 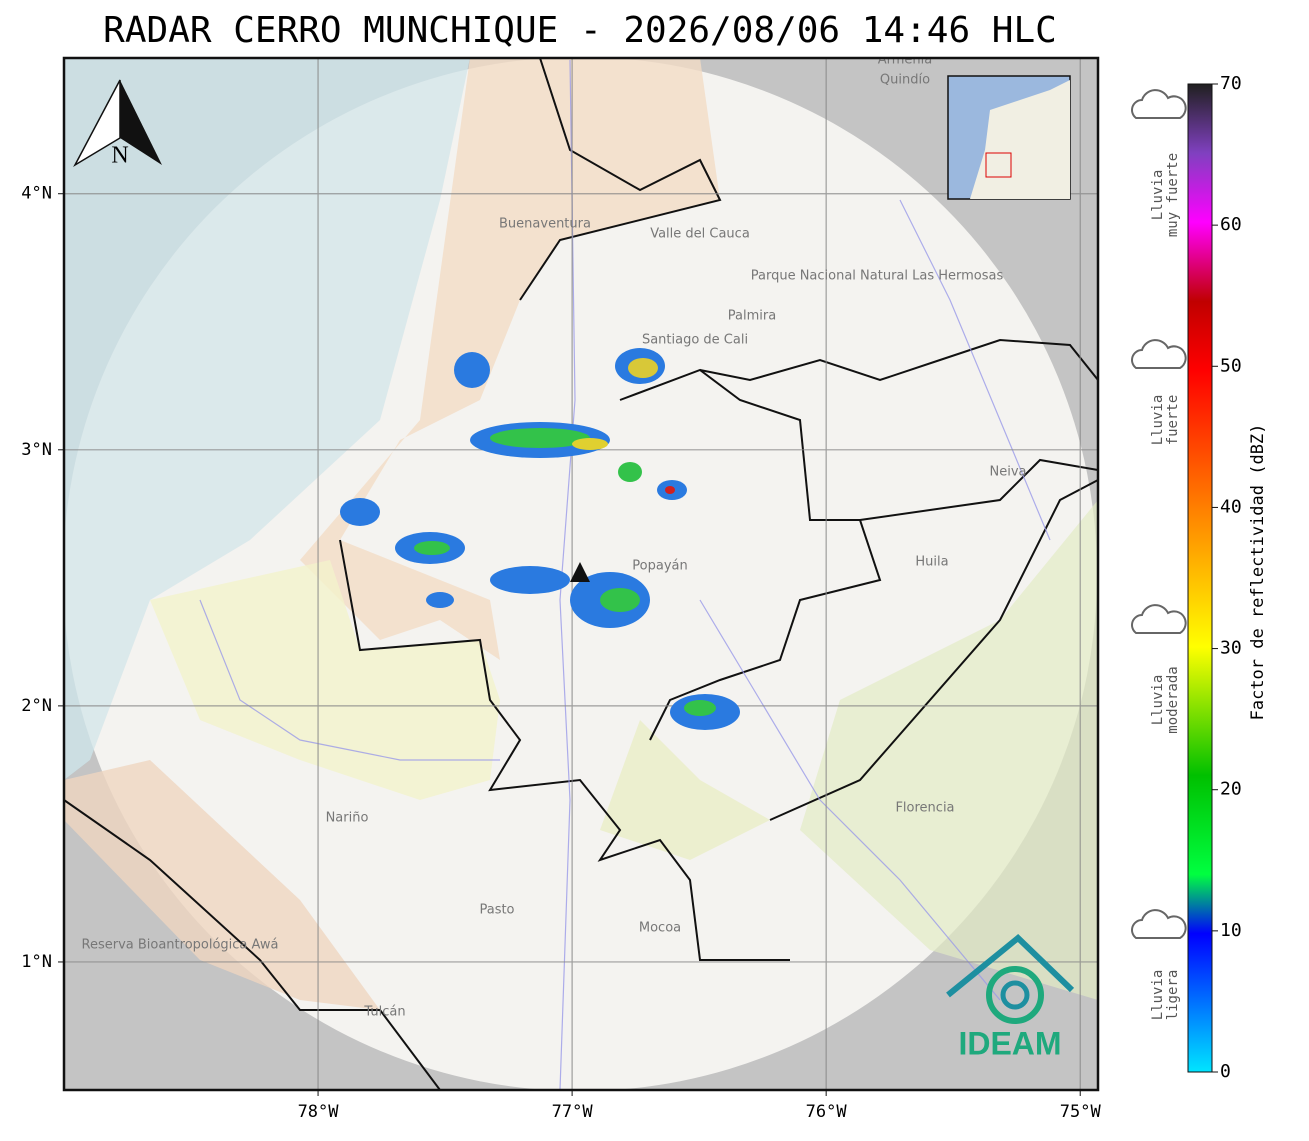 What do you see at coordinates (540, 539) in the screenshot?
I see `radar-echoes` at bounding box center [540, 539].